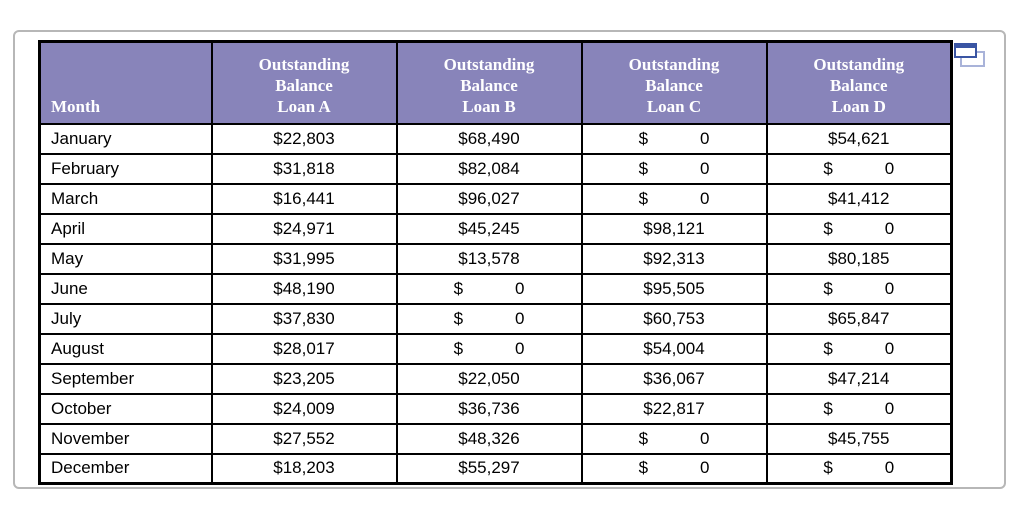 This screenshot has width=1024, height=511. Describe the element at coordinates (674, 82) in the screenshot. I see `header-loan-c: Outstanding Balance Loan C` at that location.